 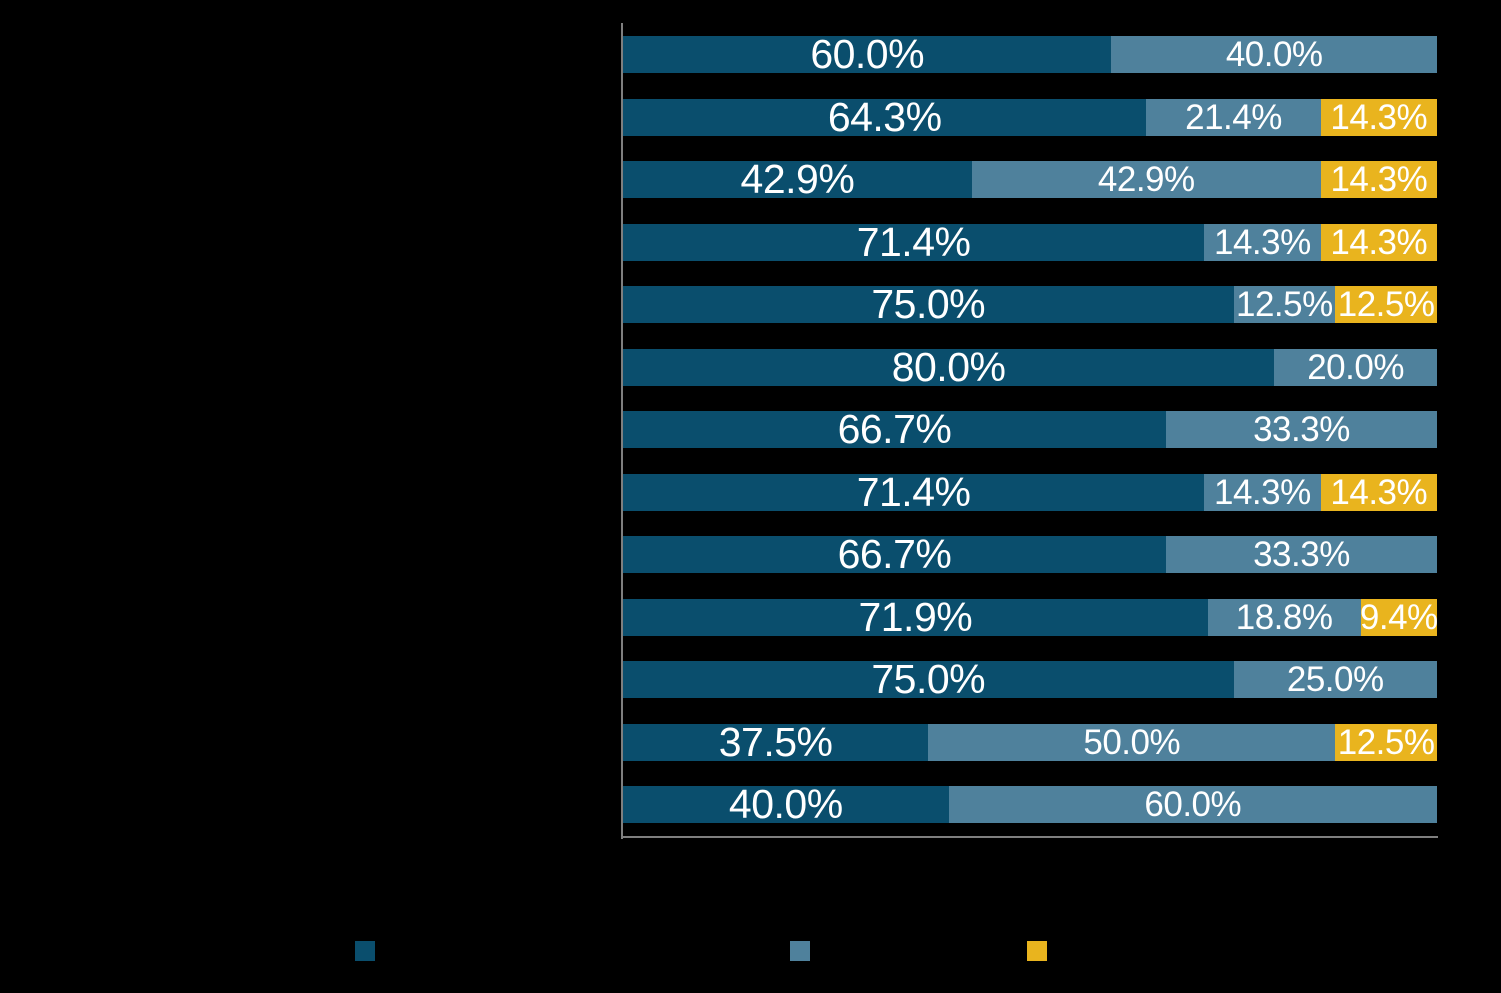 I want to click on bar-row: 42.9% 42.9% 14.3%, so click(x=1030, y=179).